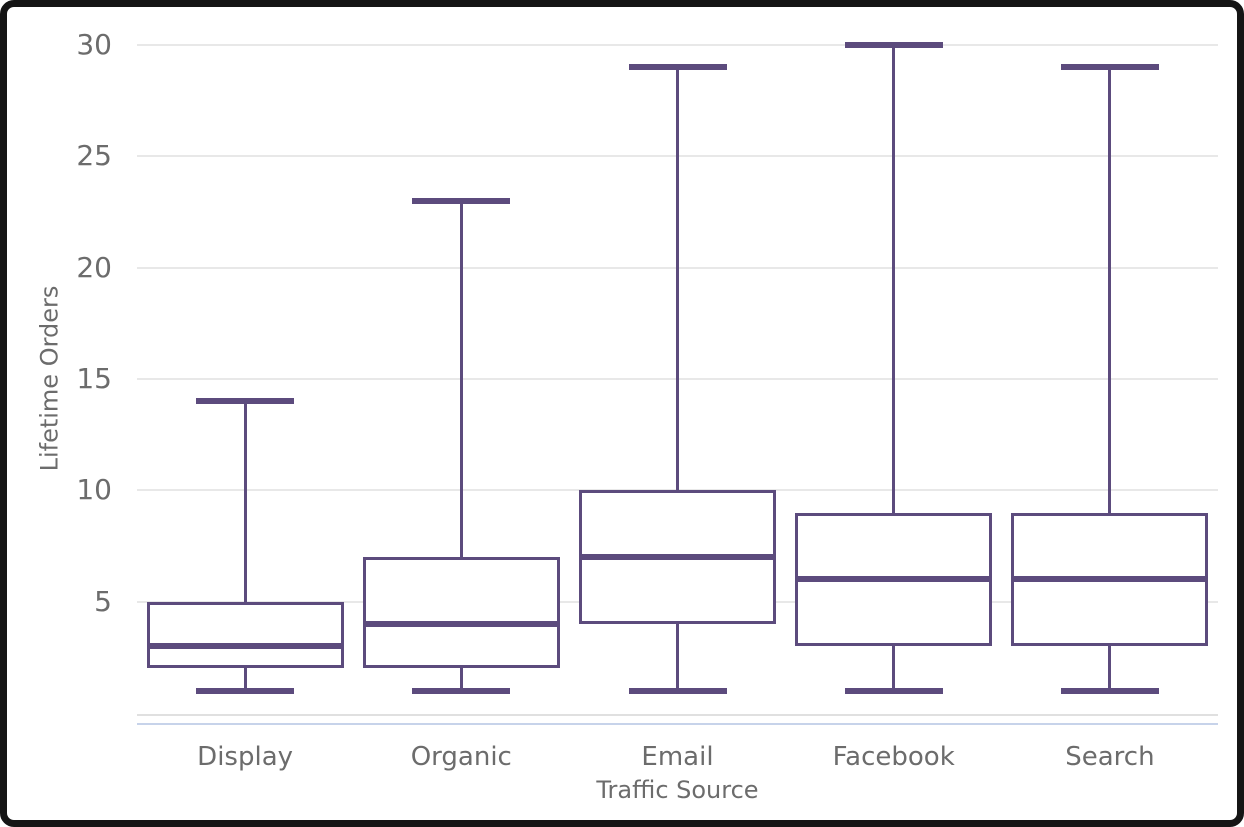 The width and height of the screenshot is (1244, 827). What do you see at coordinates (49, 378) in the screenshot?
I see `y-axis-title: Lifetime Orders` at bounding box center [49, 378].